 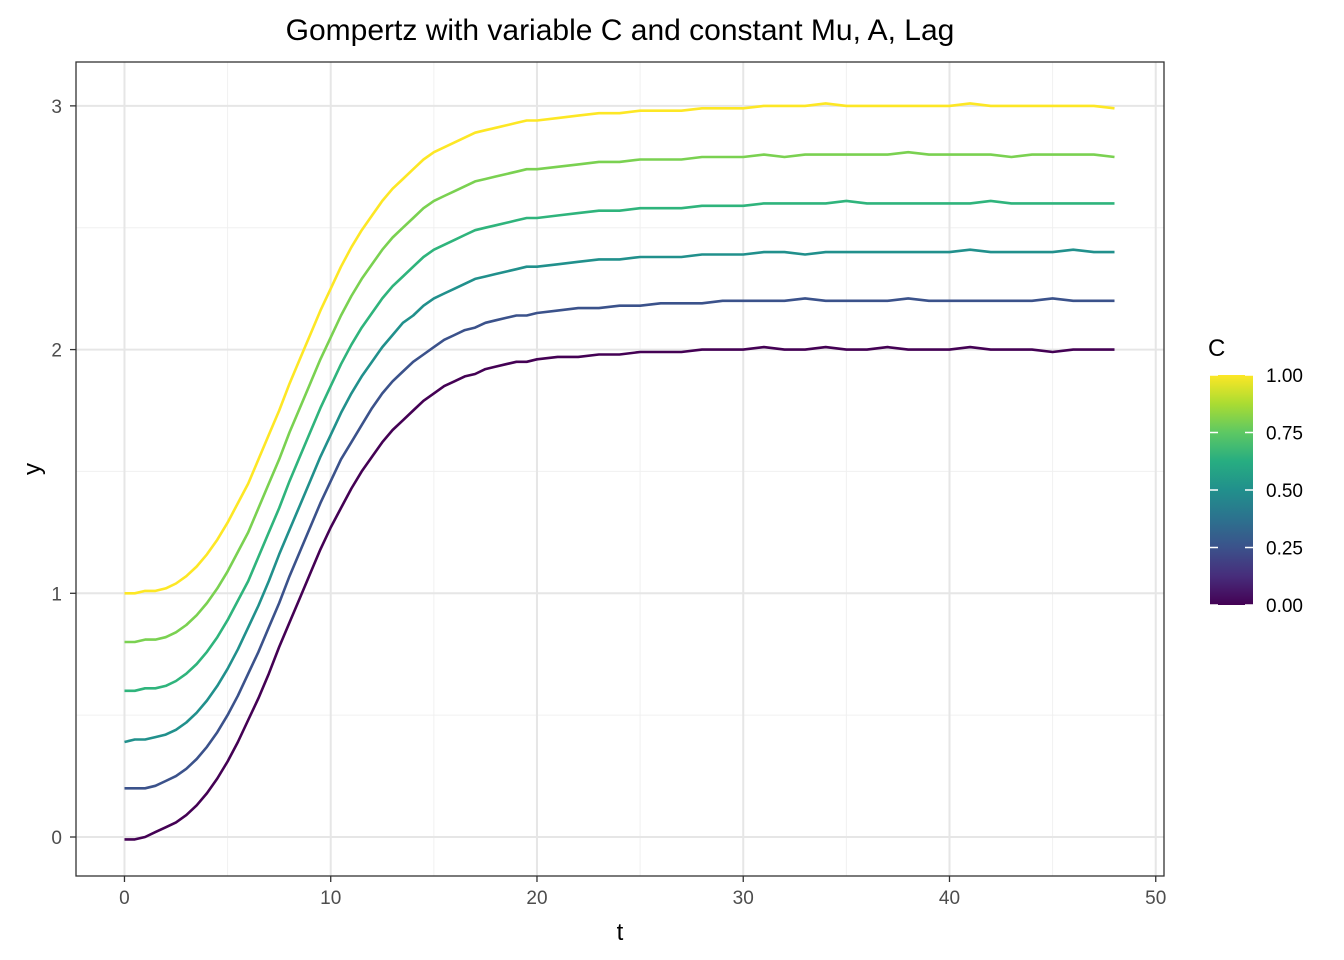 What do you see at coordinates (1284, 549) in the screenshot?
I see `legend-tick-label: 0.25` at bounding box center [1284, 549].